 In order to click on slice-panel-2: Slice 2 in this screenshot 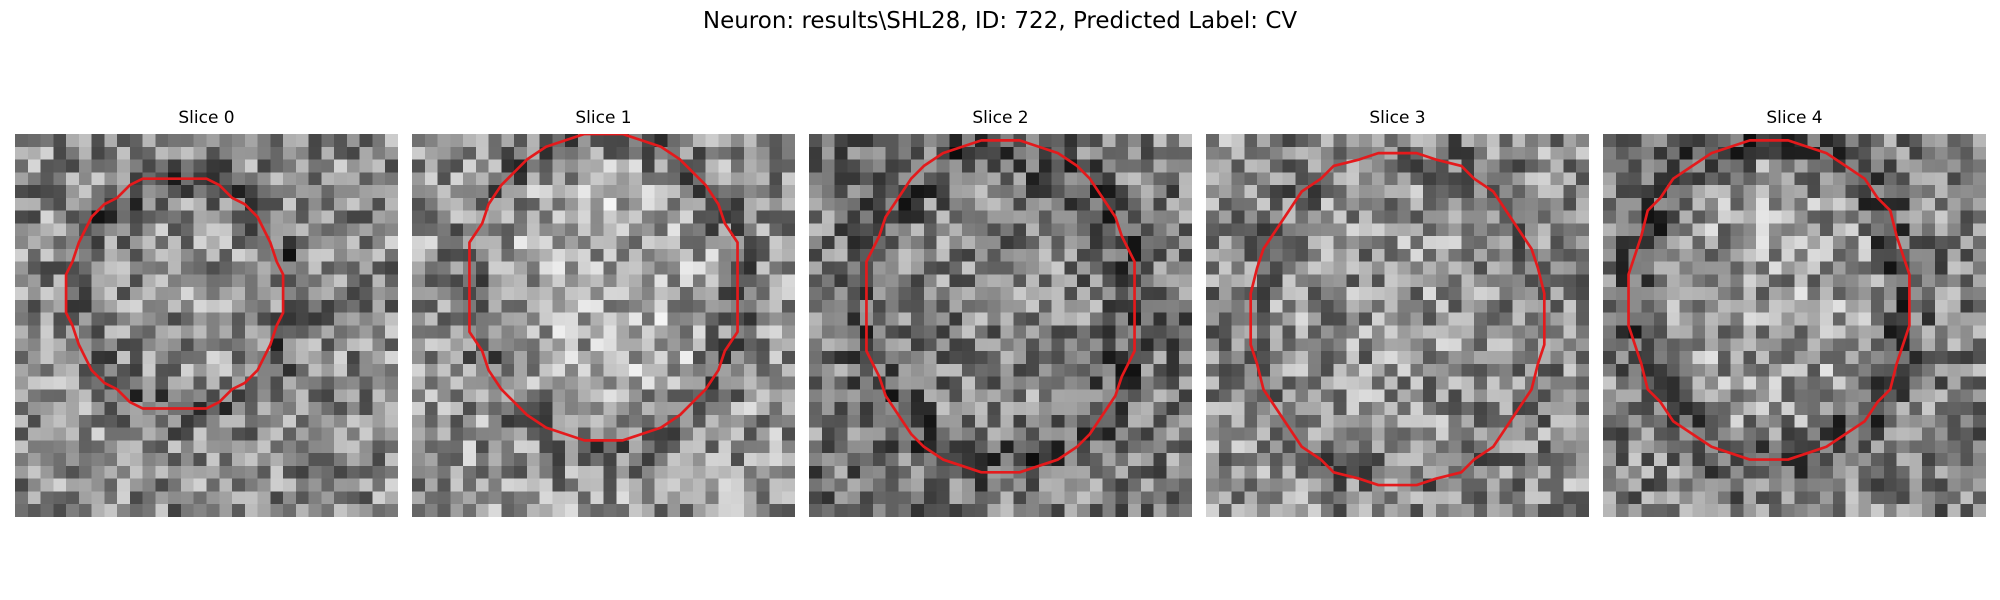, I will do `click(1000, 313)`.